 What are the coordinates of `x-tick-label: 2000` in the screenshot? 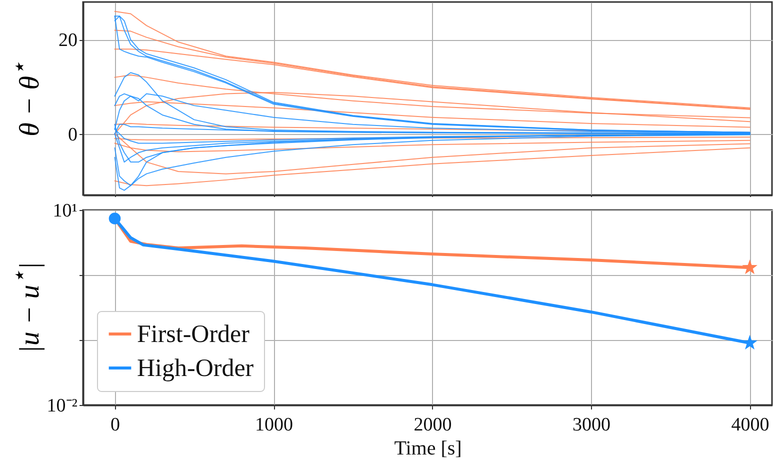 It's located at (433, 425).